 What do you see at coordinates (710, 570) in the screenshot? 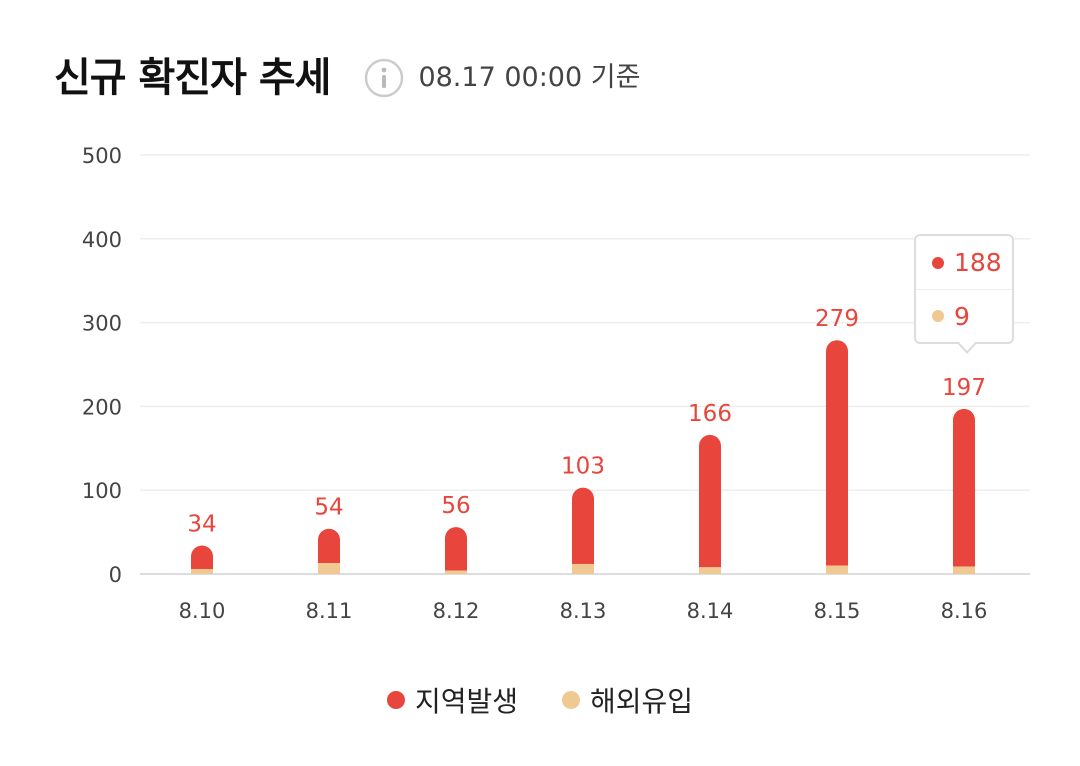
I see `bar-overseas-8.14` at bounding box center [710, 570].